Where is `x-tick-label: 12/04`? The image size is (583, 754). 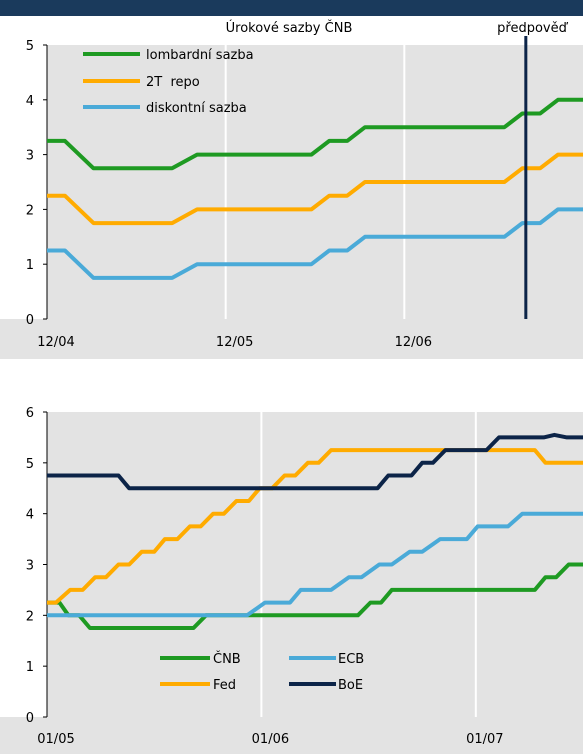
x-tick-label: 12/04 is located at coordinates (55, 342).